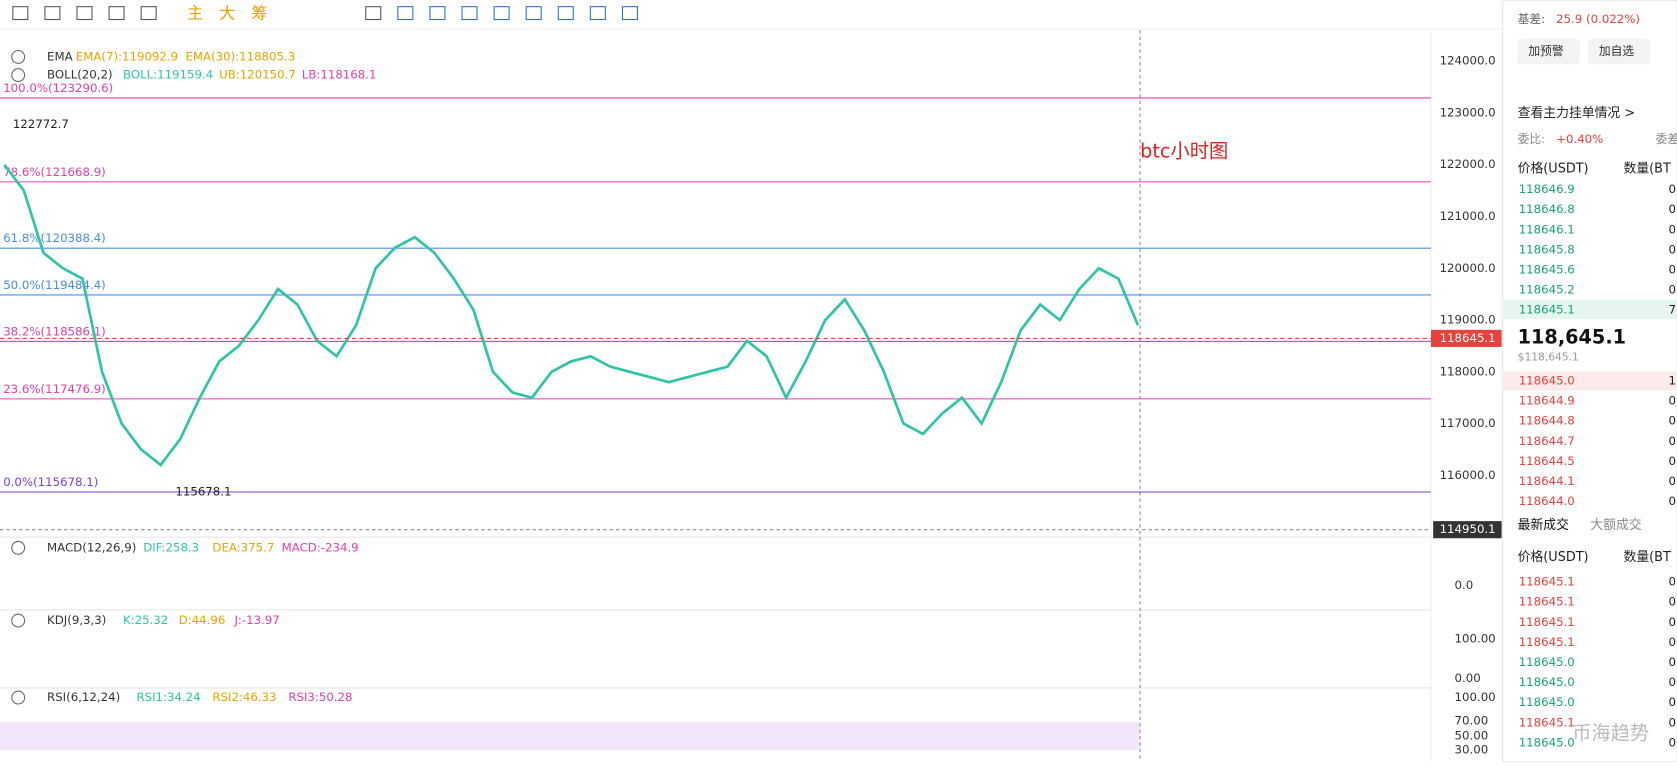 The image size is (1677, 767). Describe the element at coordinates (54, 285) in the screenshot. I see `fib-label: 50.0%(119484.4)` at that location.